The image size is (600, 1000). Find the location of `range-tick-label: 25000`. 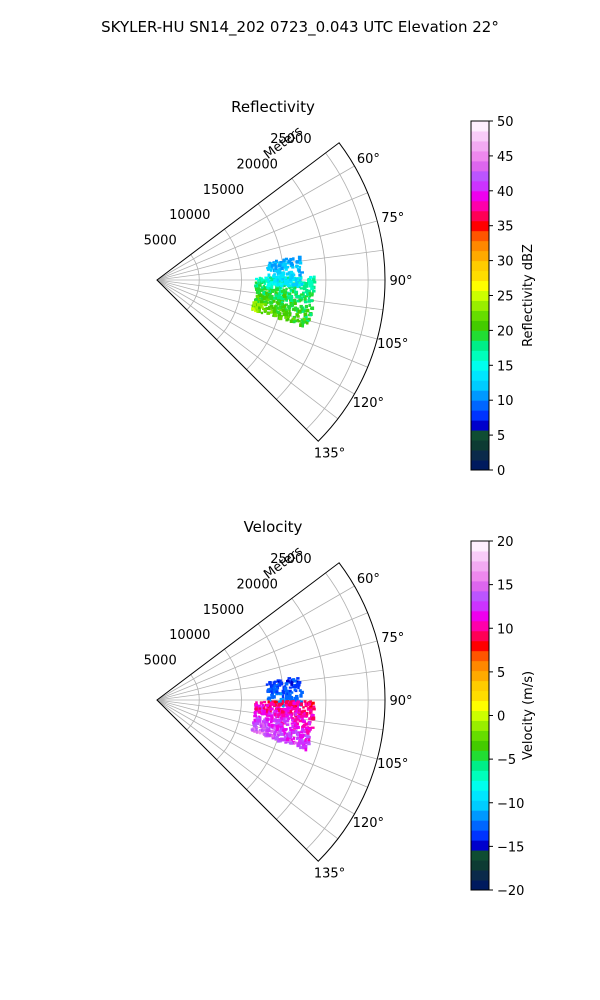

range-tick-label: 25000 is located at coordinates (290, 559).